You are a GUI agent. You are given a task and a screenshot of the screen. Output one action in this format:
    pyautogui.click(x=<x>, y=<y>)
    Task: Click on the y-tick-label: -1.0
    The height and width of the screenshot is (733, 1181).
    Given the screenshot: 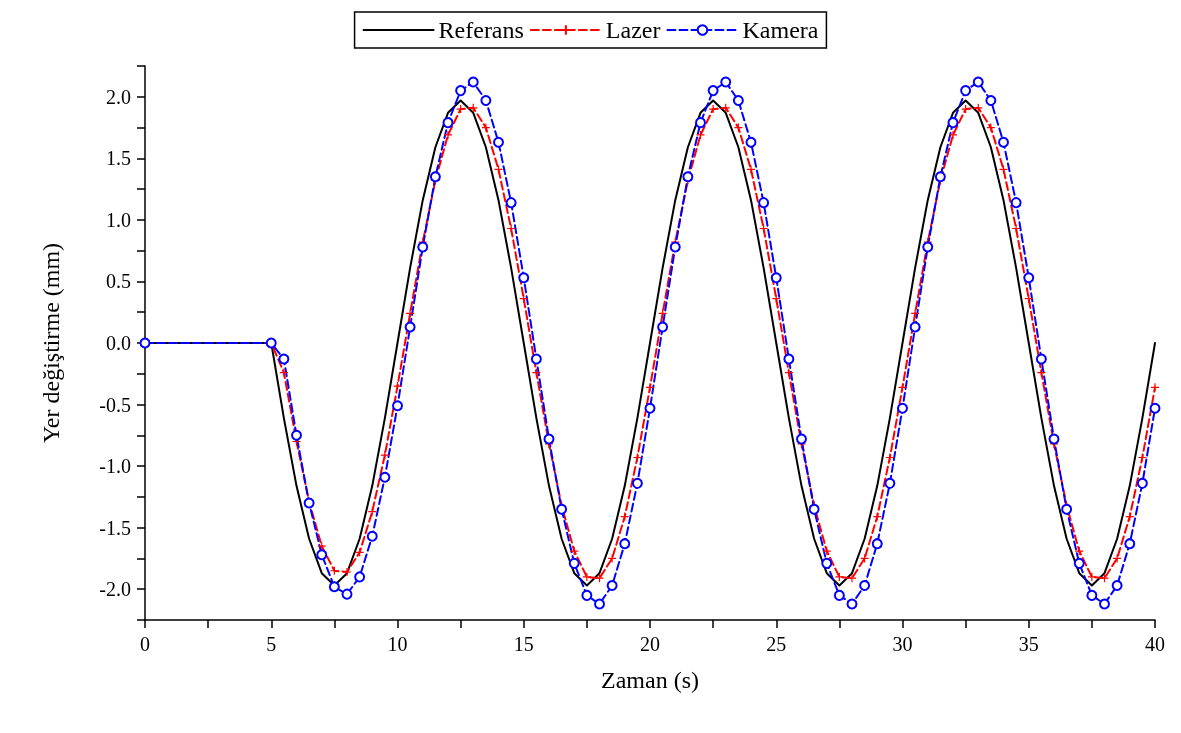 What is the action you would take?
    pyautogui.click(x=115, y=466)
    